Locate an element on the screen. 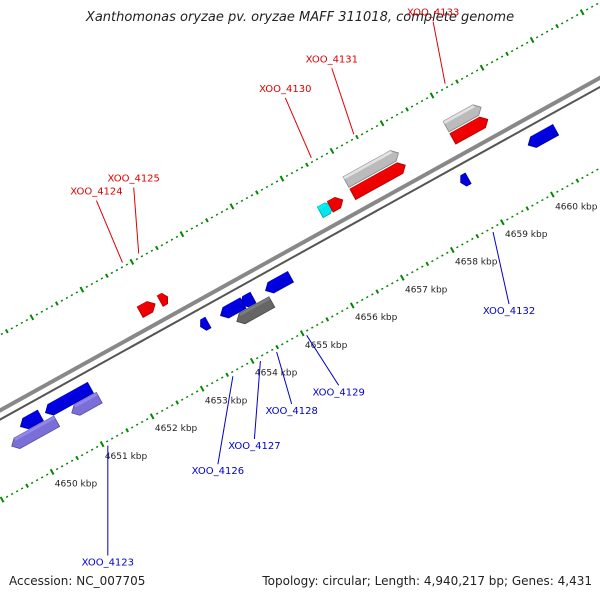 Image resolution: width=600 pixels, height=600 pixels. gene-label: XOO_4127 is located at coordinates (254, 446).